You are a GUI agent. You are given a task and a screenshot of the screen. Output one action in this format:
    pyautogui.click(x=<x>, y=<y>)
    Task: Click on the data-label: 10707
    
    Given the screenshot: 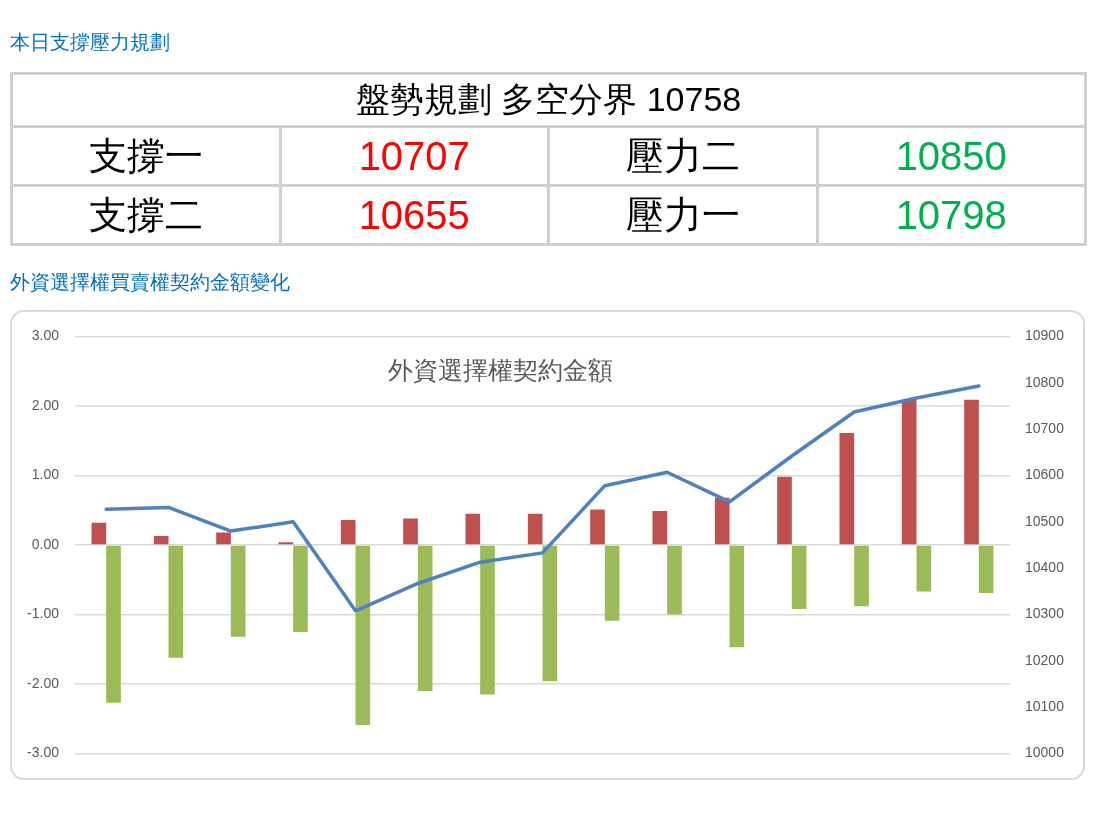 What is the action you would take?
    pyautogui.click(x=414, y=156)
    